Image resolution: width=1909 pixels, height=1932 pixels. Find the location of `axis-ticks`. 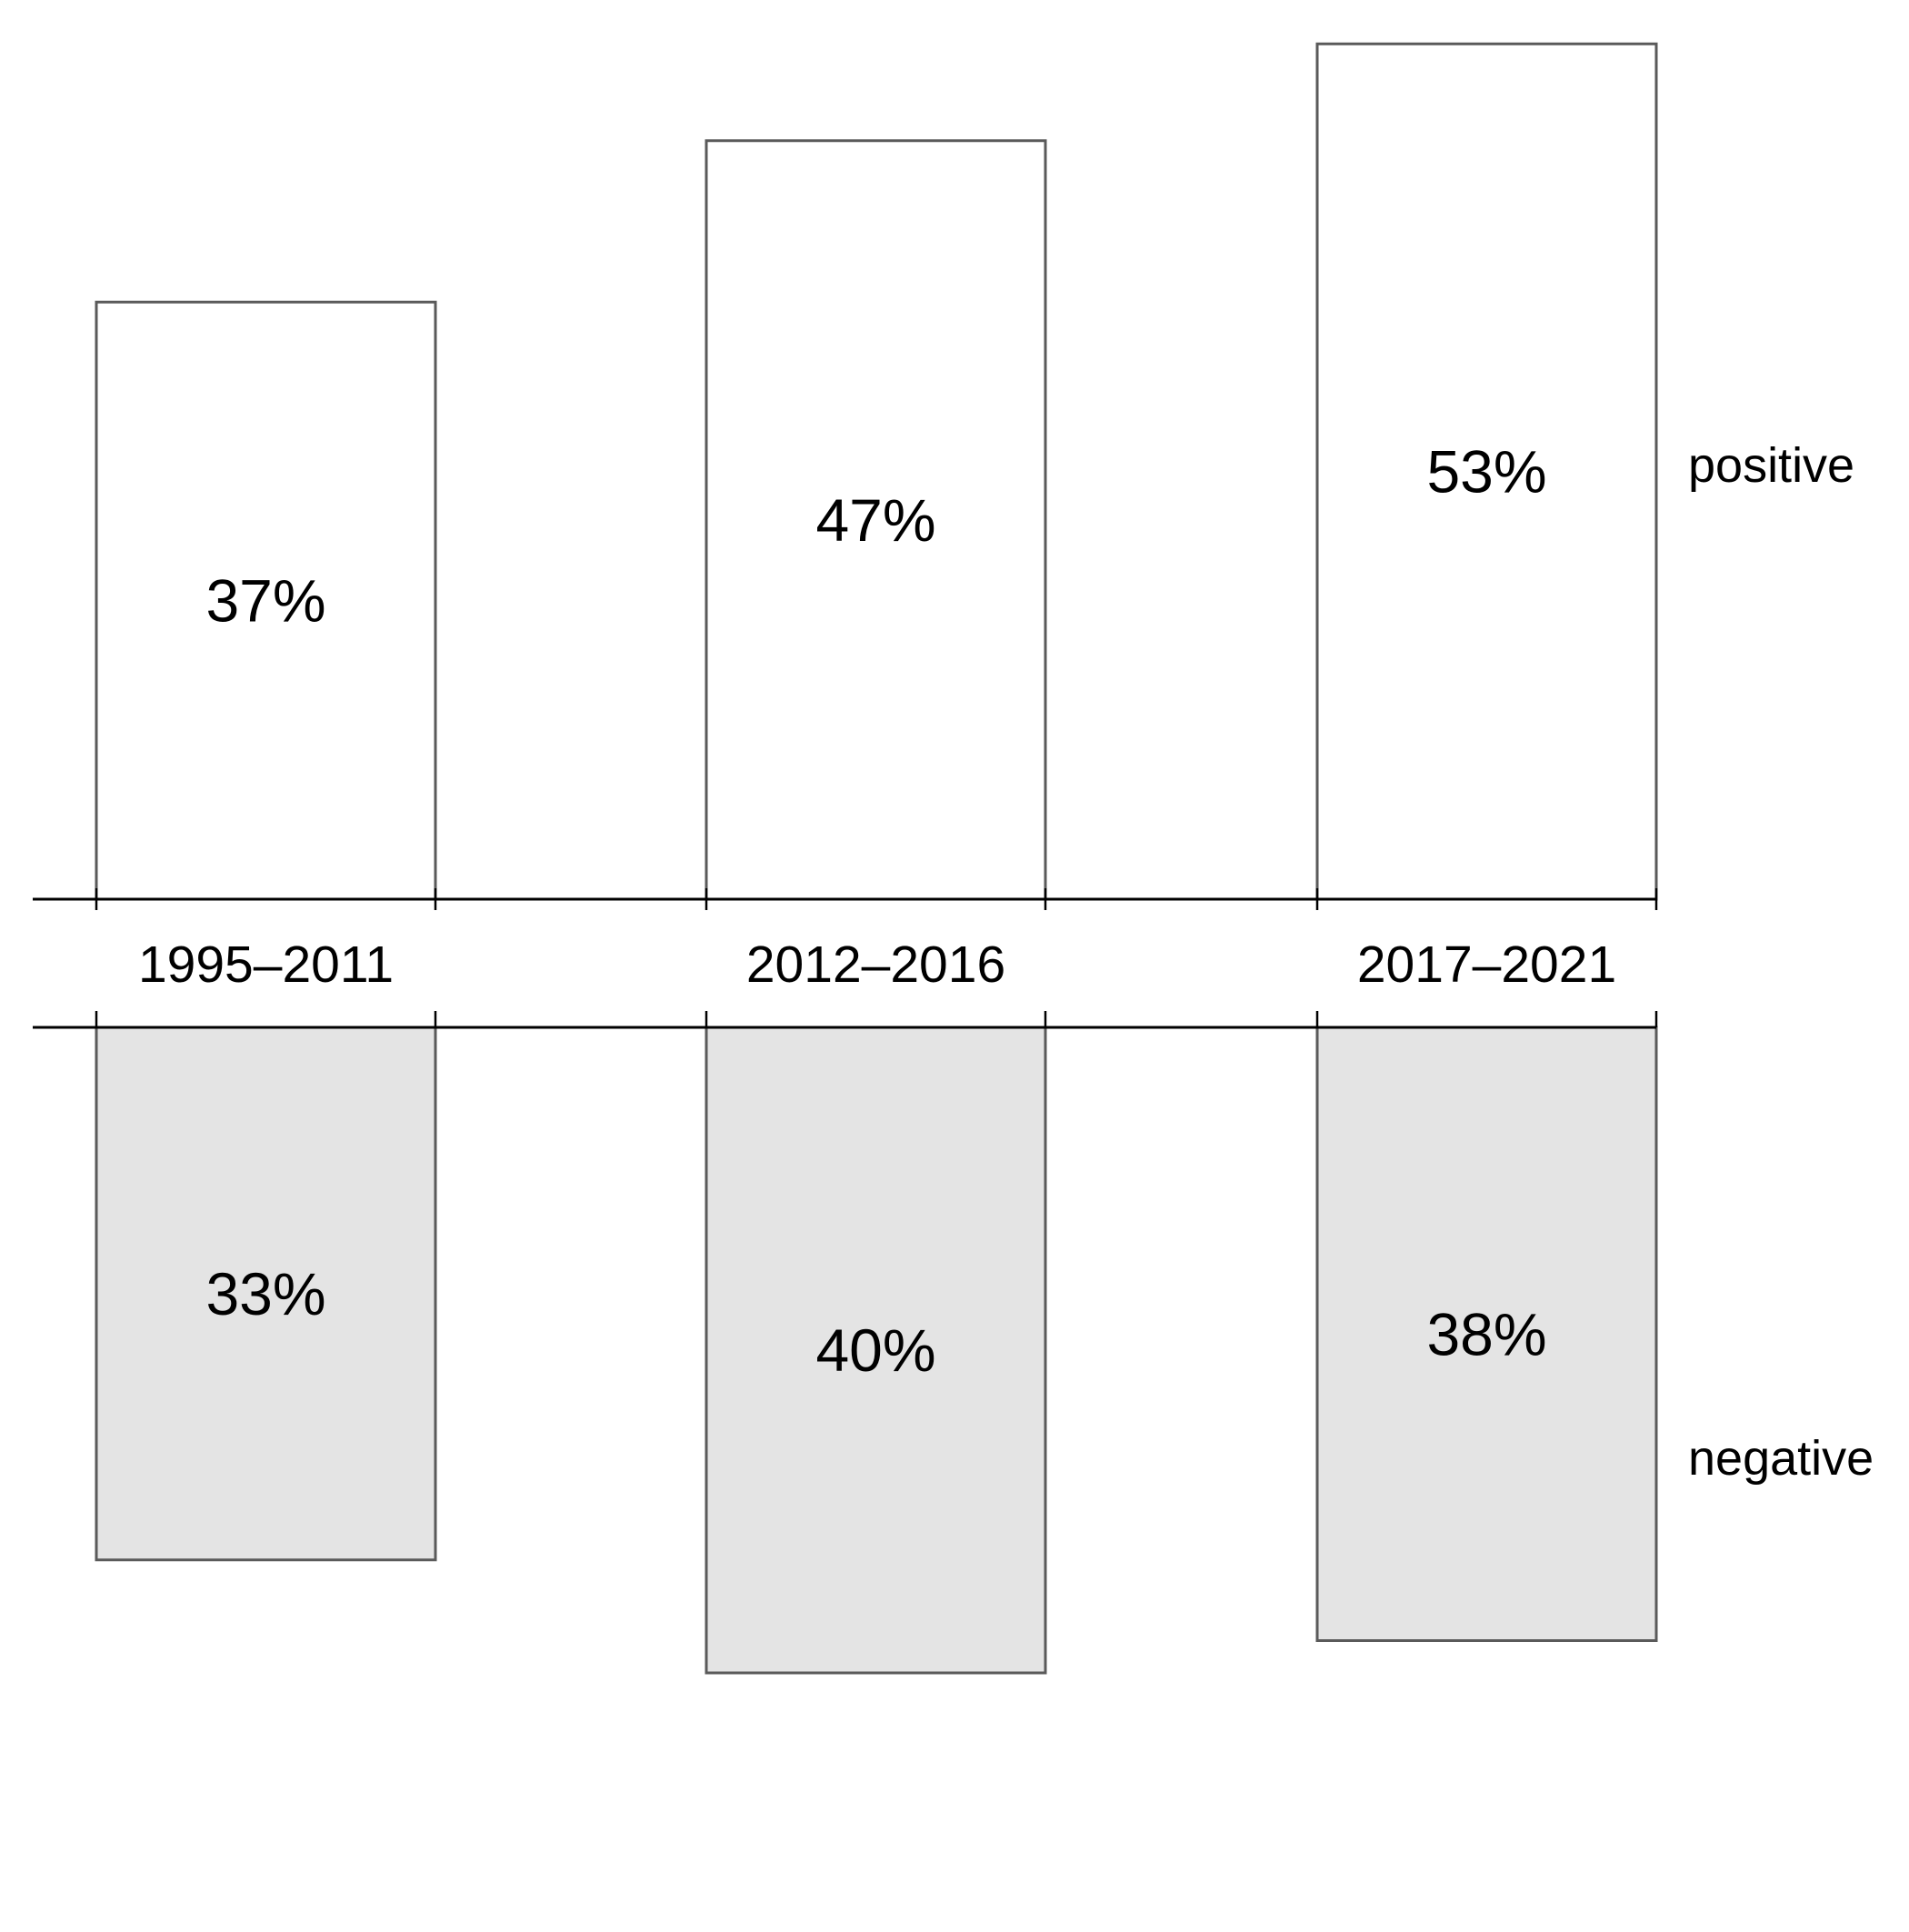

axis-ticks is located at coordinates (876, 957).